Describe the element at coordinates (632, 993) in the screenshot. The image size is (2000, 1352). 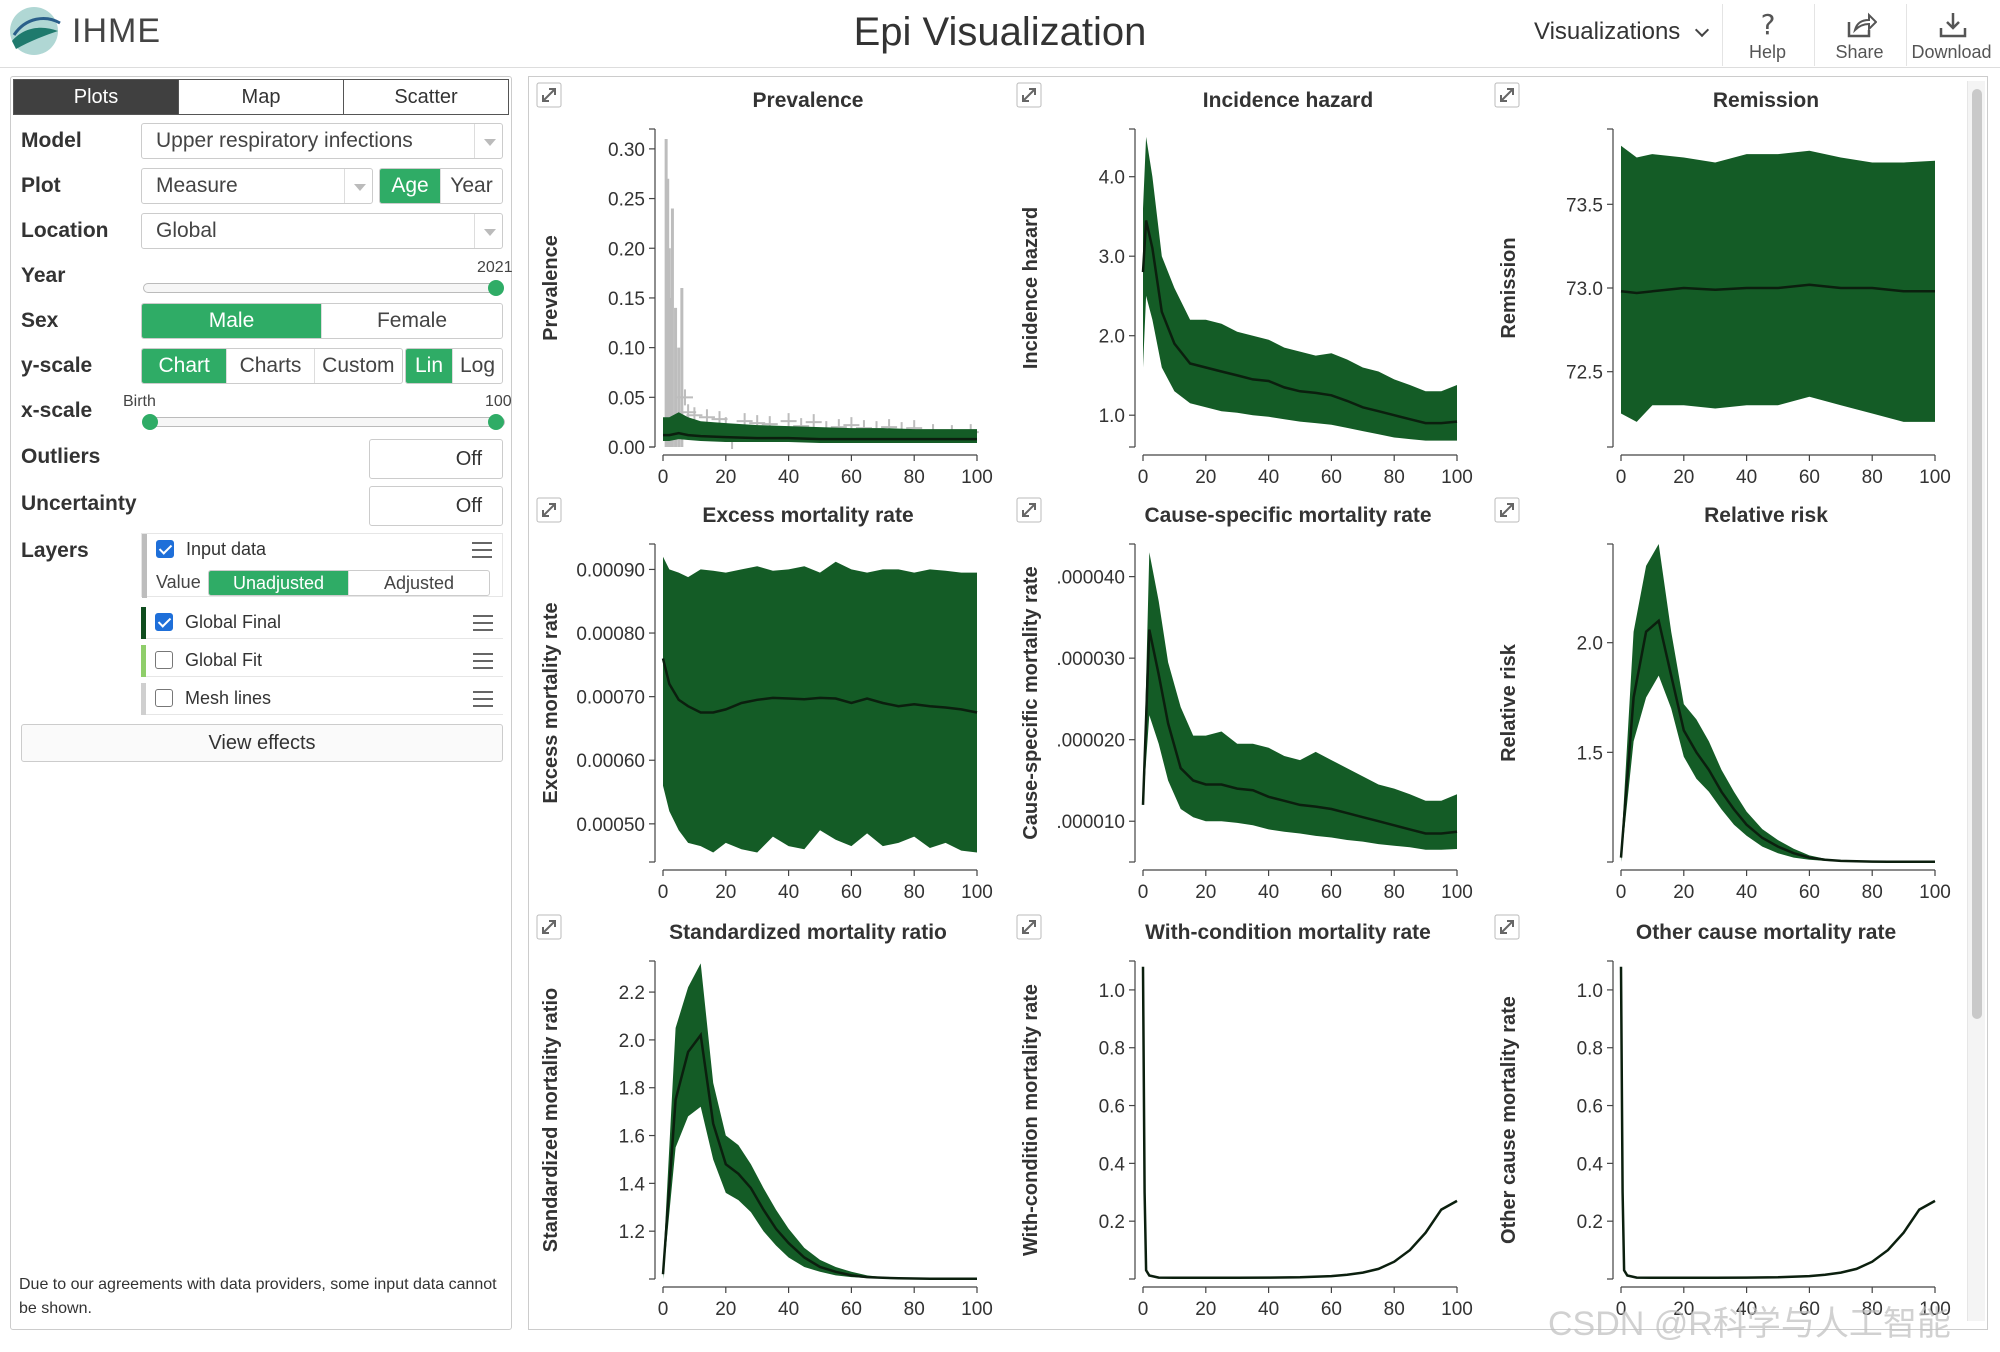
I see `y-tick-label: 2.2` at that location.